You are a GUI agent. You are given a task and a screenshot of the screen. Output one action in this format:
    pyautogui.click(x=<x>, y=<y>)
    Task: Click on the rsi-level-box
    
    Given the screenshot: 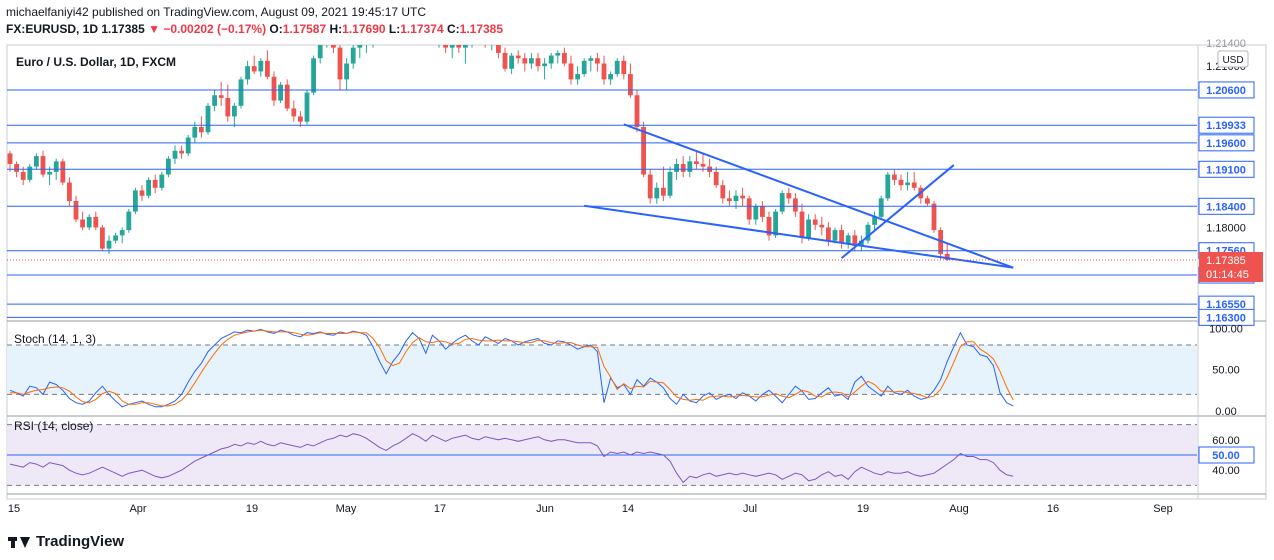 What is the action you would take?
    pyautogui.click(x=1226, y=455)
    